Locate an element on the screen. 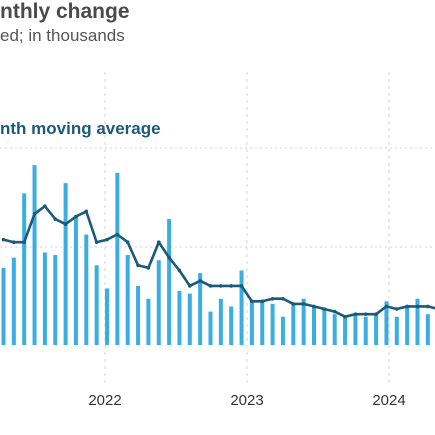  chart-title: nthly change is located at coordinates (65, 11).